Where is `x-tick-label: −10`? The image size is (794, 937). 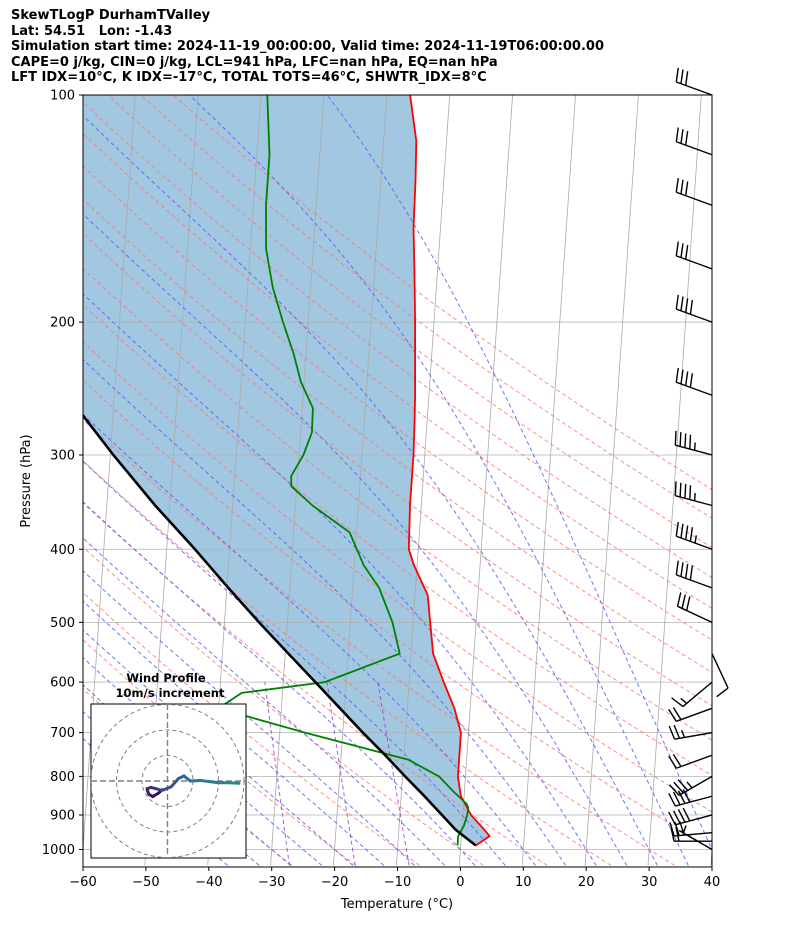
x-tick-label: −10 is located at coordinates (397, 882).